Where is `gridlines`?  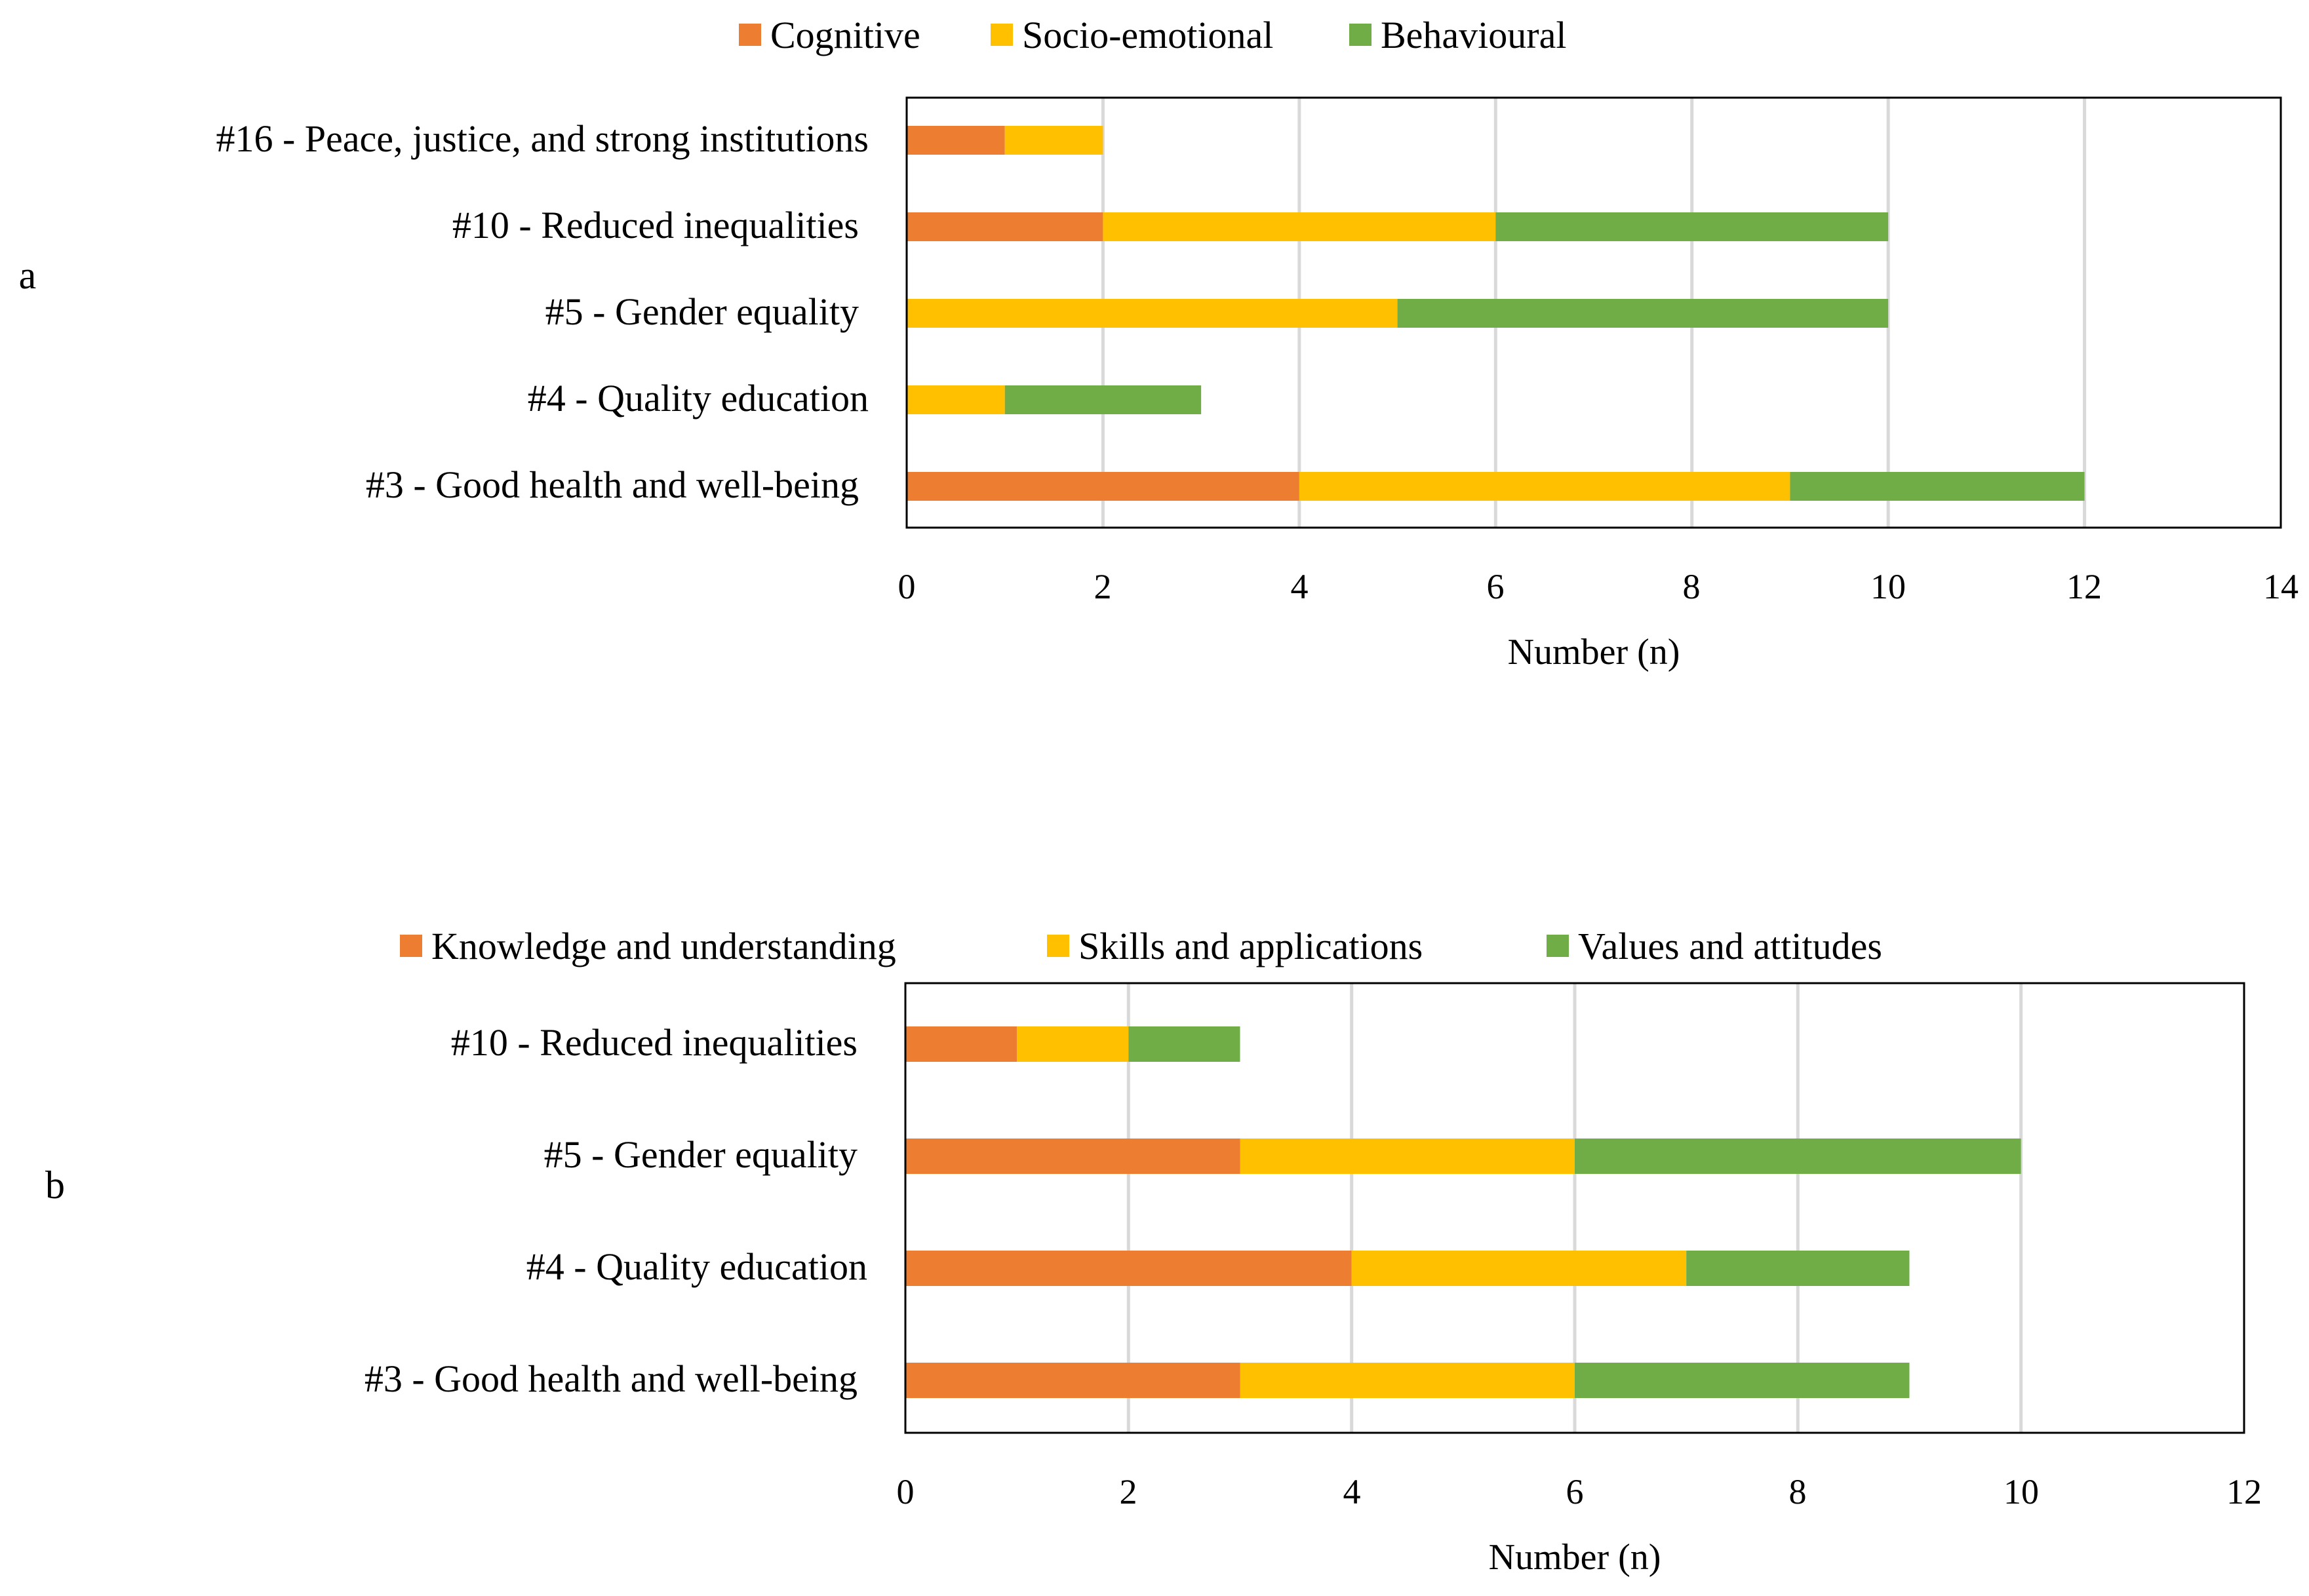
gridlines is located at coordinates (1574, 1208).